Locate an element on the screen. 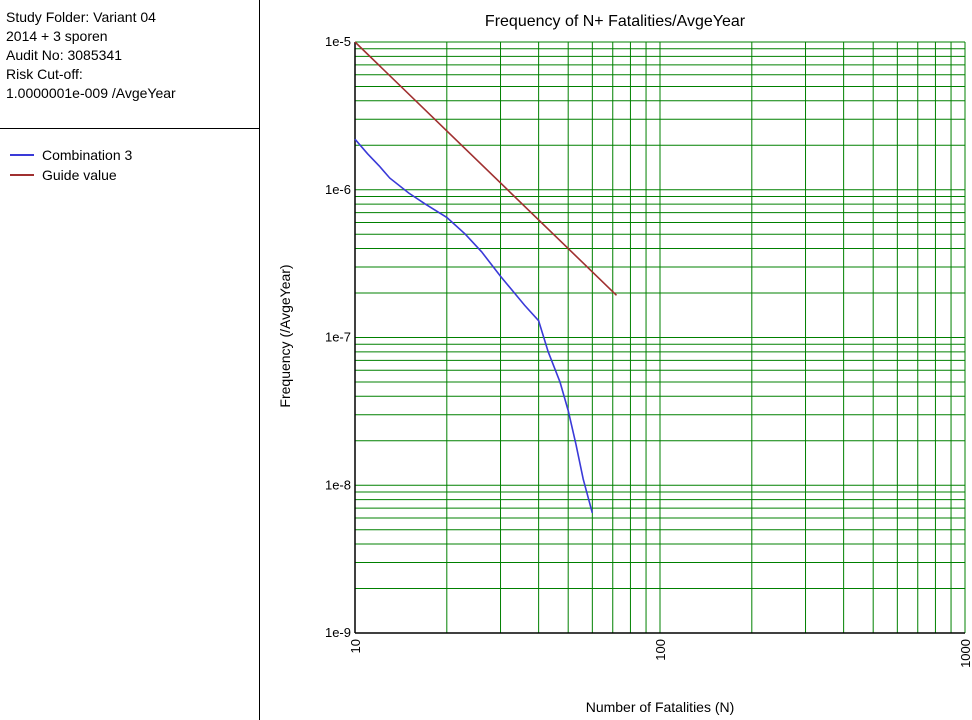 This screenshot has height=720, width=972. x-tick-label: 1000 is located at coordinates (965, 653).